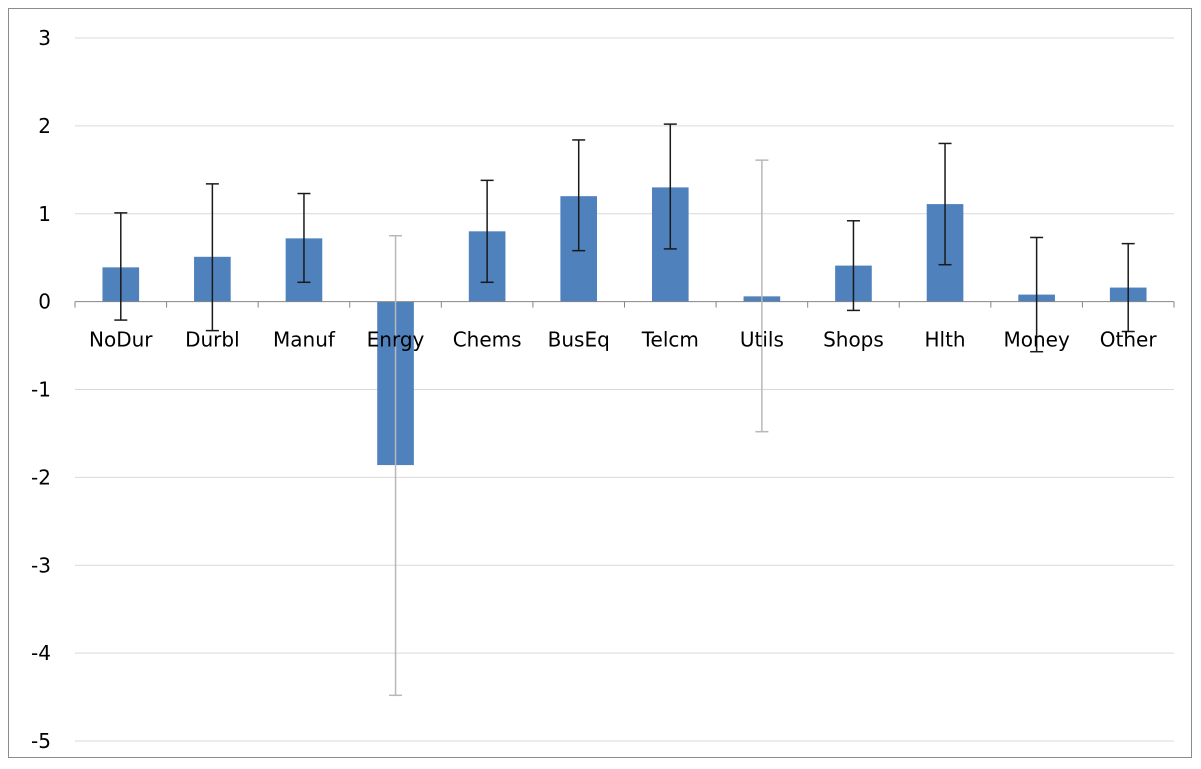 Image resolution: width=1201 pixels, height=769 pixels. I want to click on x-category-label: Telcm, so click(670, 340).